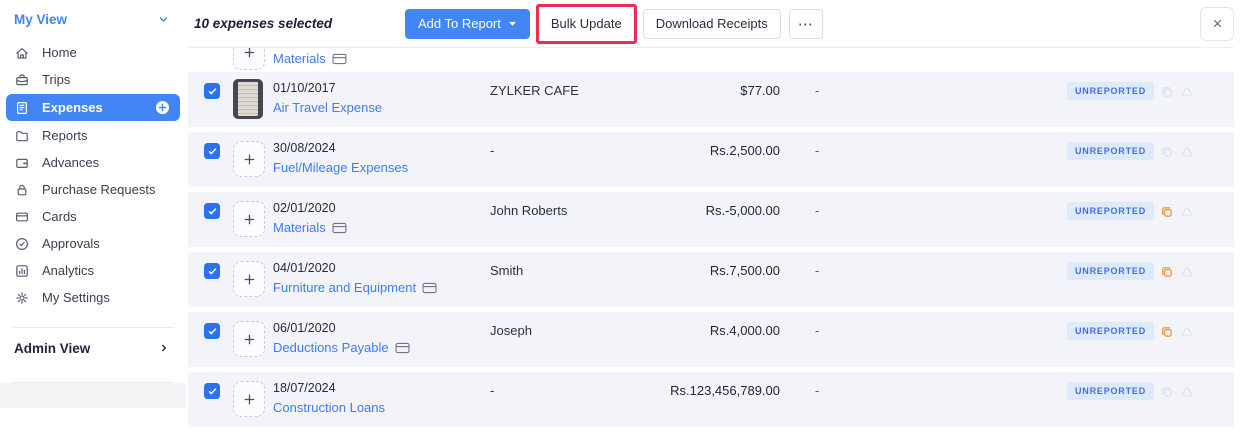 The width and height of the screenshot is (1246, 432). What do you see at coordinates (164, 348) in the screenshot?
I see `chevron-right-icon` at bounding box center [164, 348].